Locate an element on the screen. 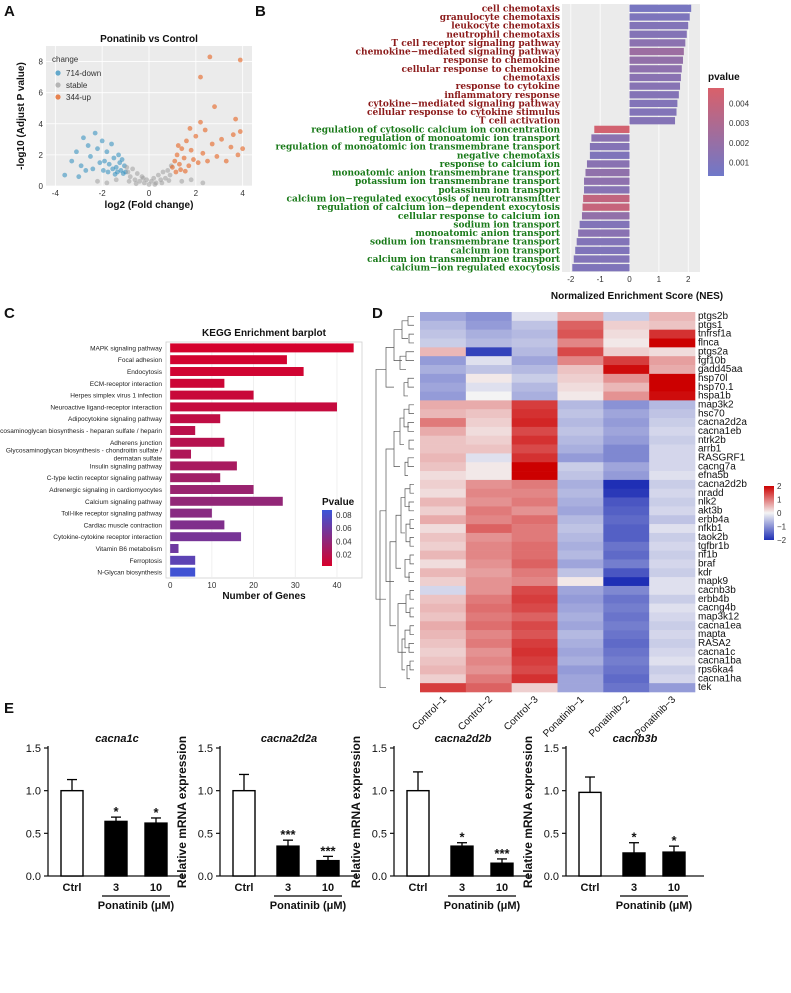  kegg-term-label: Cytokine-cytokine receptor interaction is located at coordinates (107, 537).